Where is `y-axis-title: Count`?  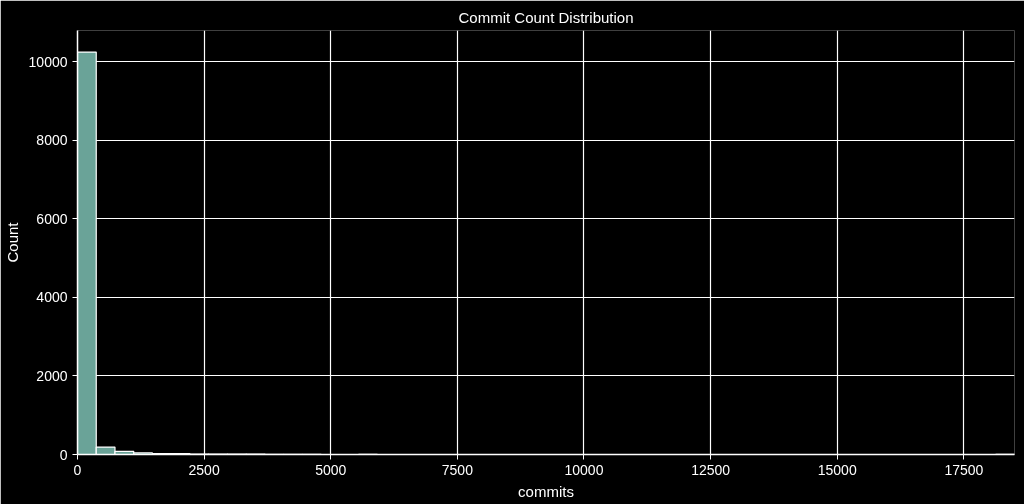 y-axis-title: Count is located at coordinates (12, 242).